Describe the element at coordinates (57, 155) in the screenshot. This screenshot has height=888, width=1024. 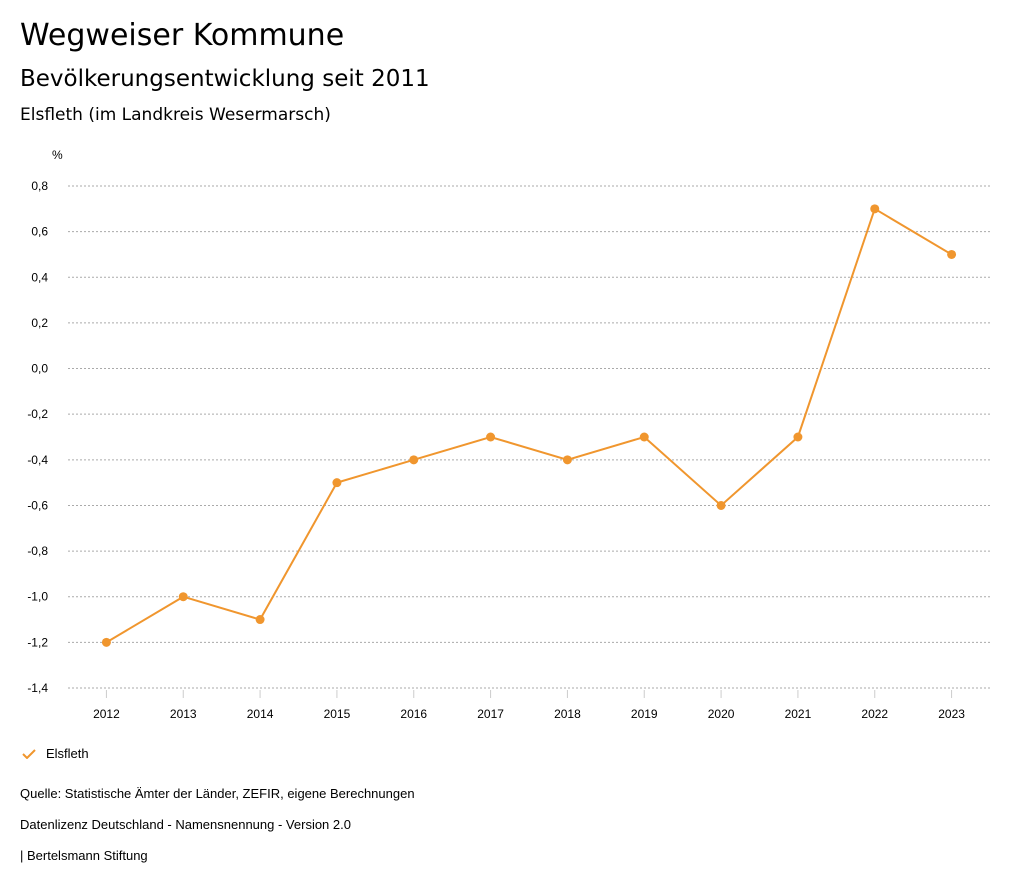
I see `y-axis-unit: %` at that location.